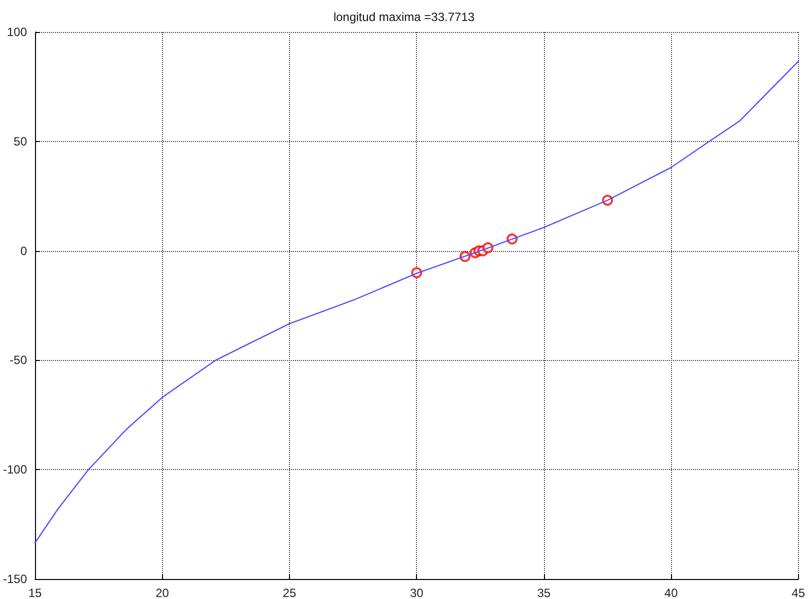 The image size is (808, 599). Describe the element at coordinates (35, 592) in the screenshot. I see `x-tick-label: 15` at that location.